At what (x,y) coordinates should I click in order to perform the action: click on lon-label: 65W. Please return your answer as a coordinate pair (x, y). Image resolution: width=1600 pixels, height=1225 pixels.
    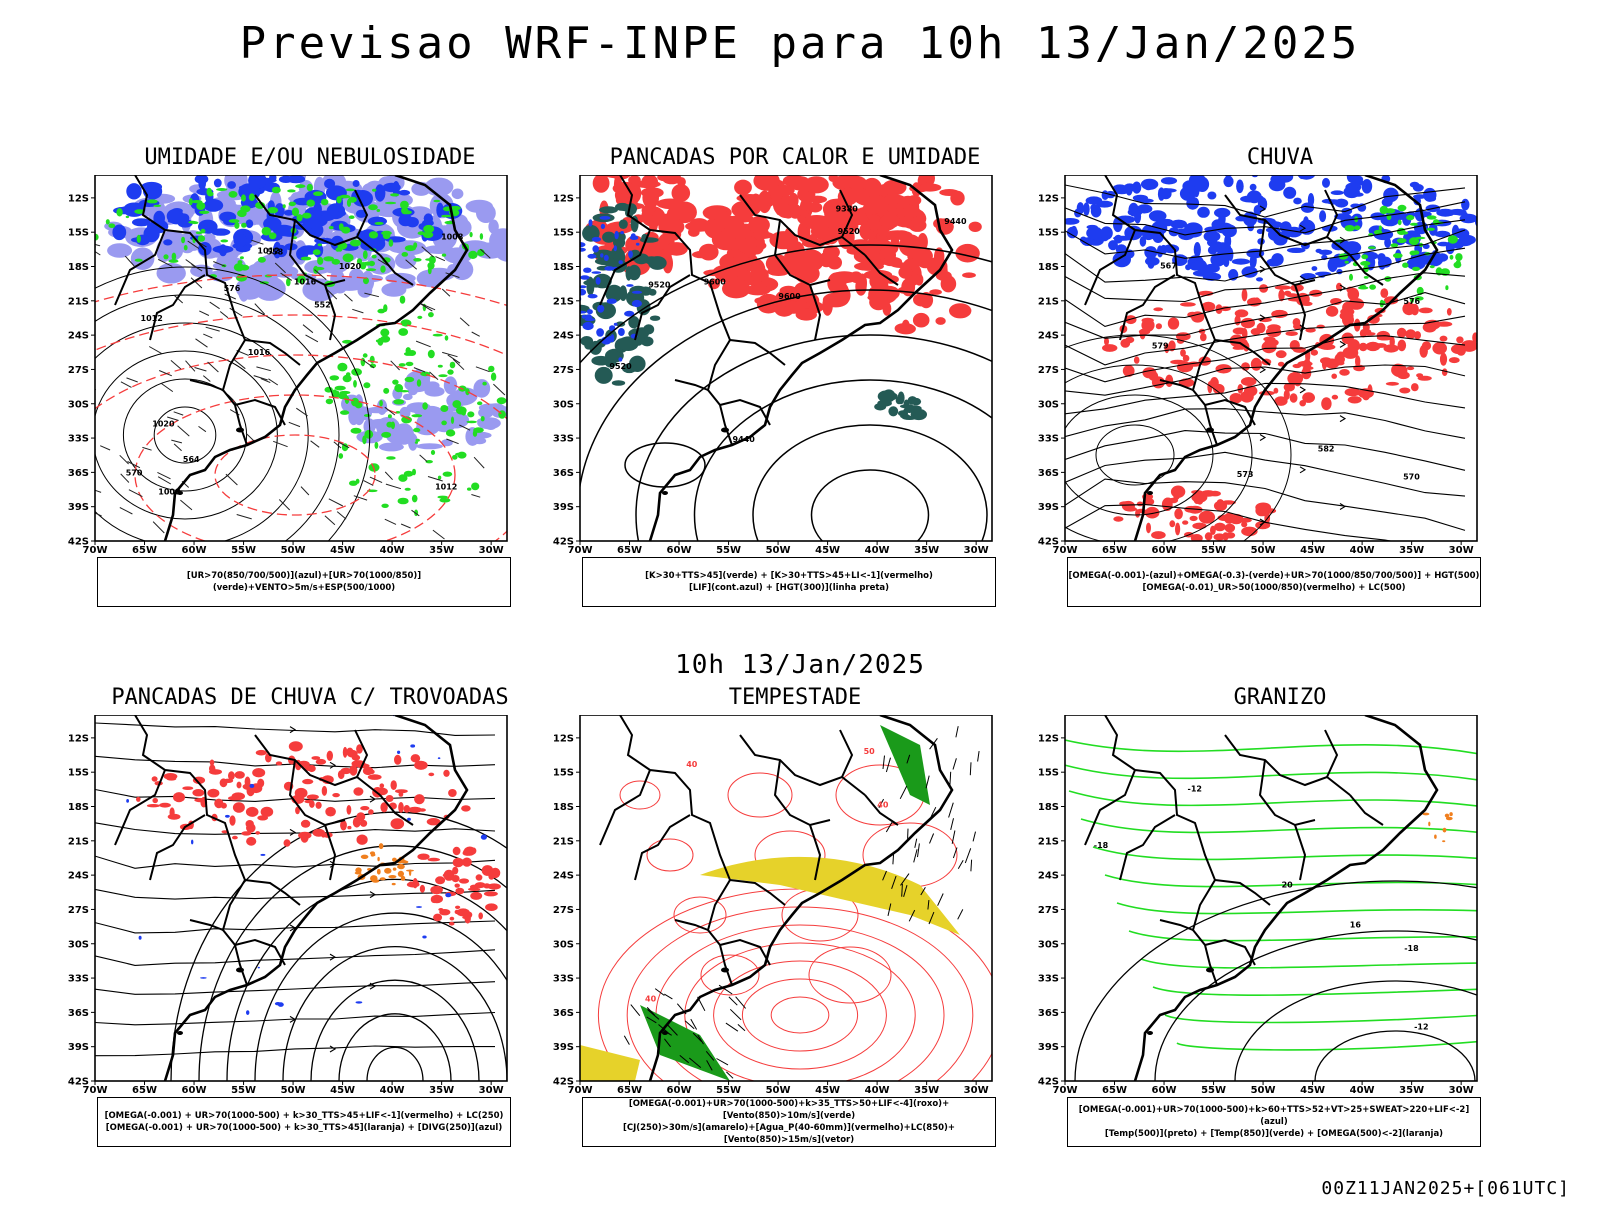
    Looking at the image, I should click on (1114, 550).